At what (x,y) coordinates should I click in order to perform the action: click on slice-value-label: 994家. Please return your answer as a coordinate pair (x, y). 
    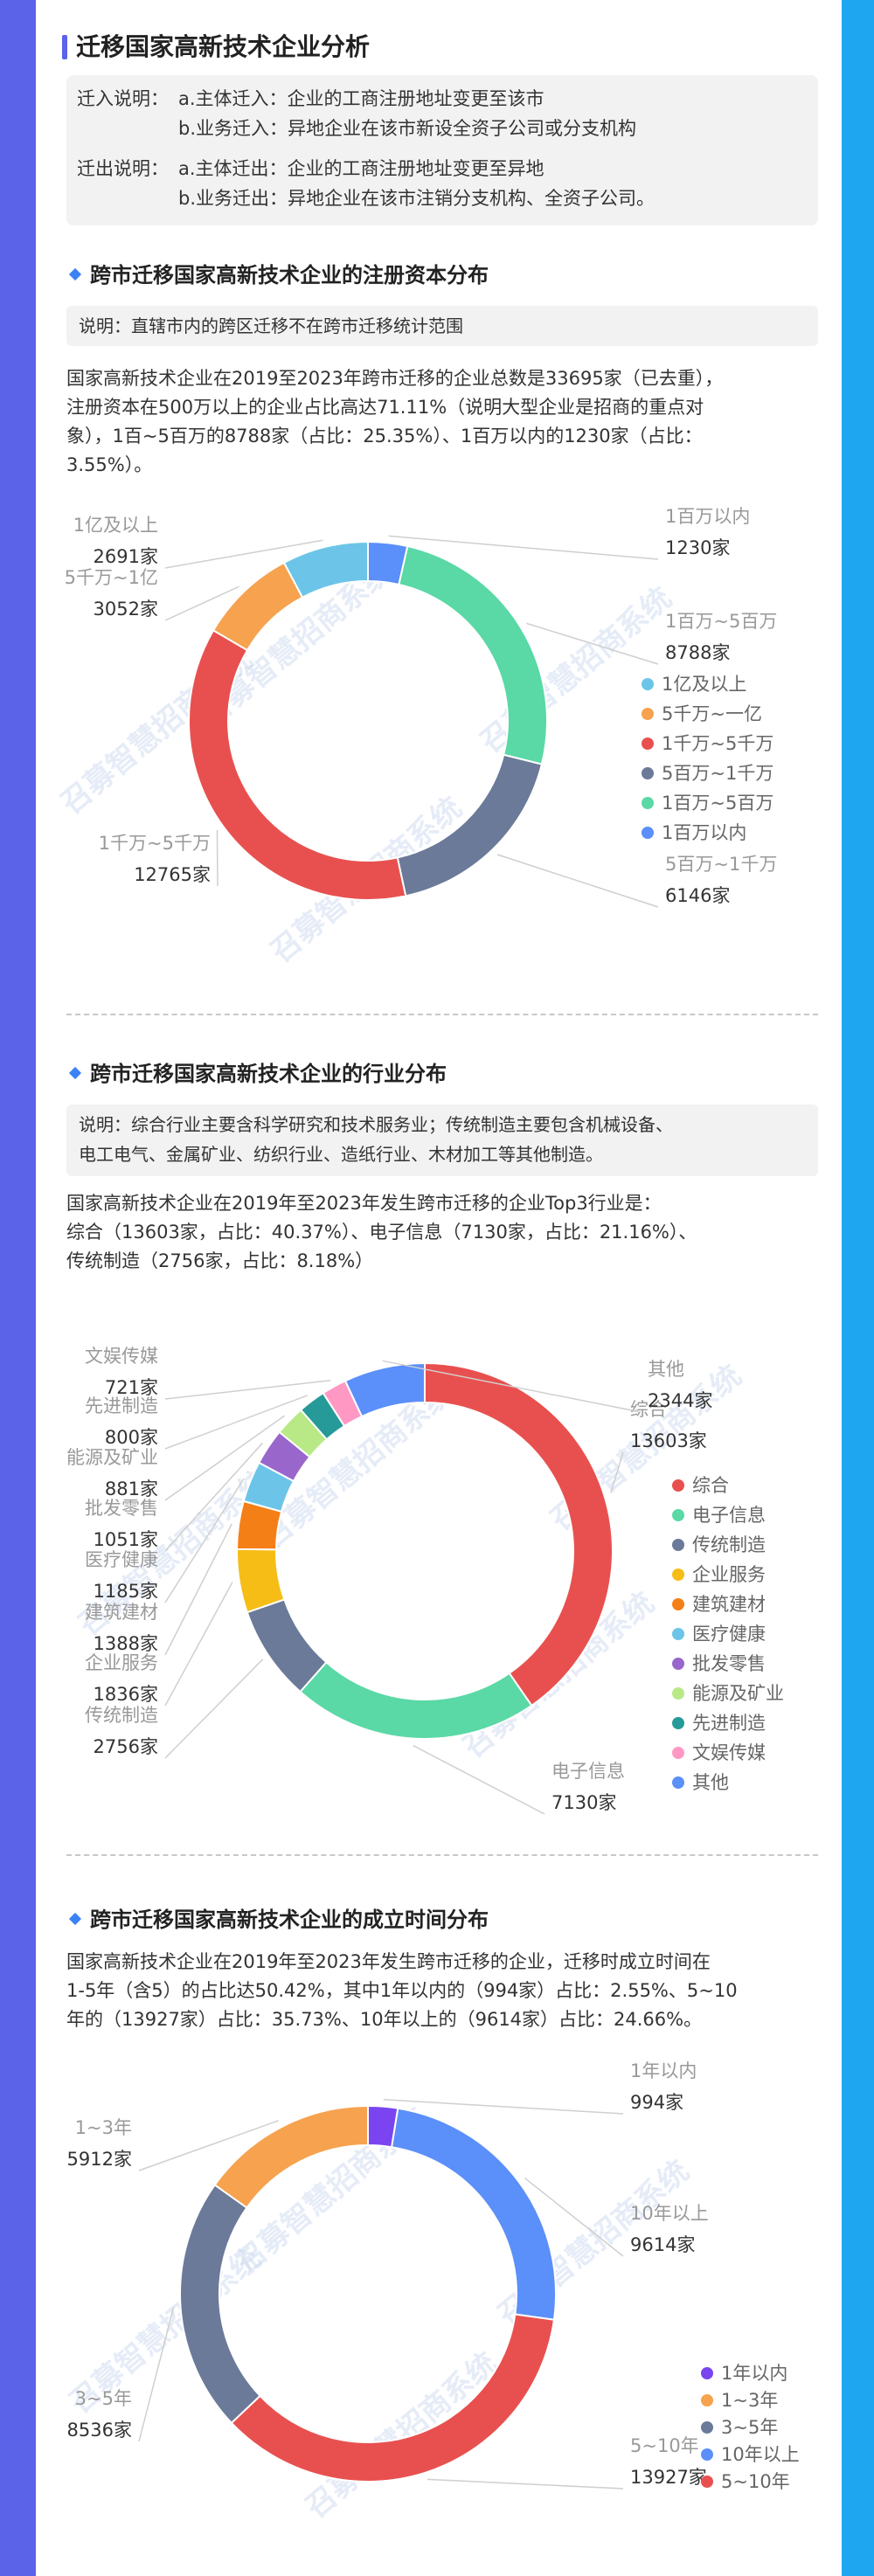
    Looking at the image, I should click on (656, 2102).